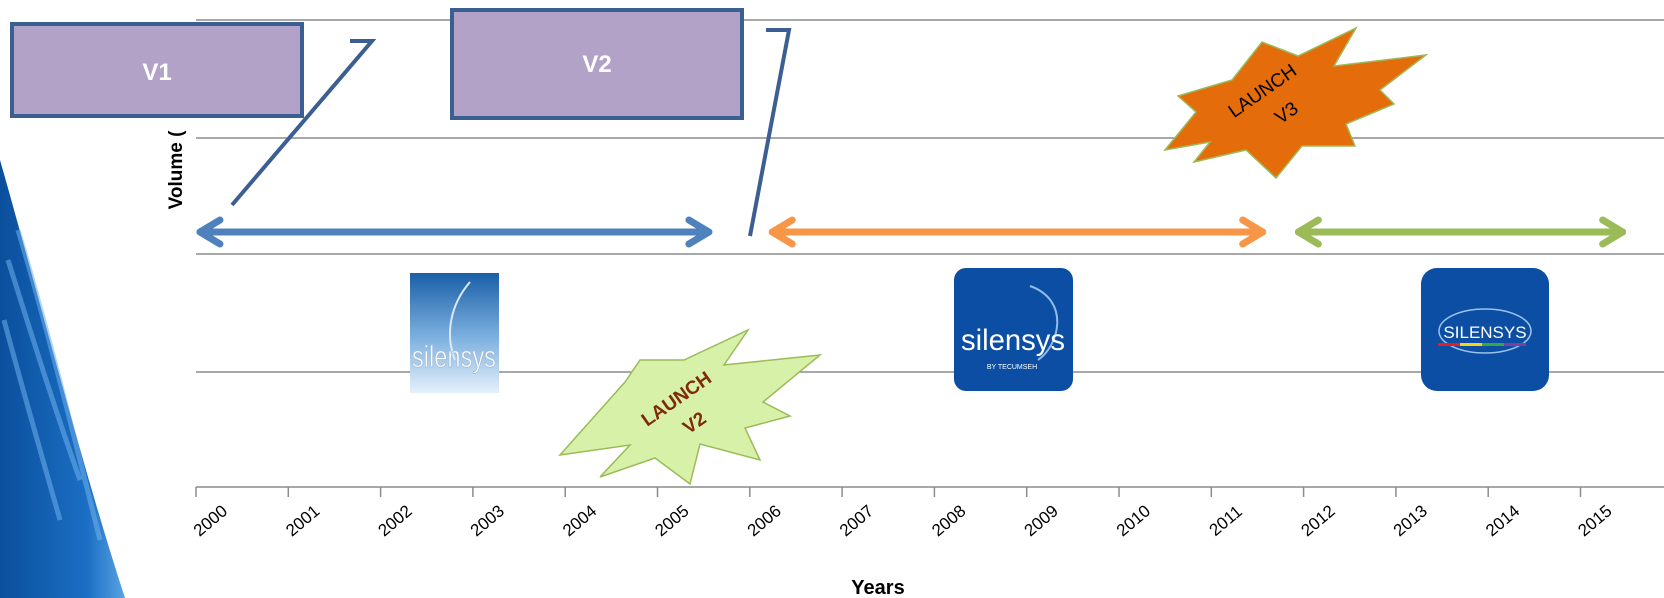 The width and height of the screenshot is (1664, 598). What do you see at coordinates (1041, 520) in the screenshot?
I see `x-tick-label: 2009` at bounding box center [1041, 520].